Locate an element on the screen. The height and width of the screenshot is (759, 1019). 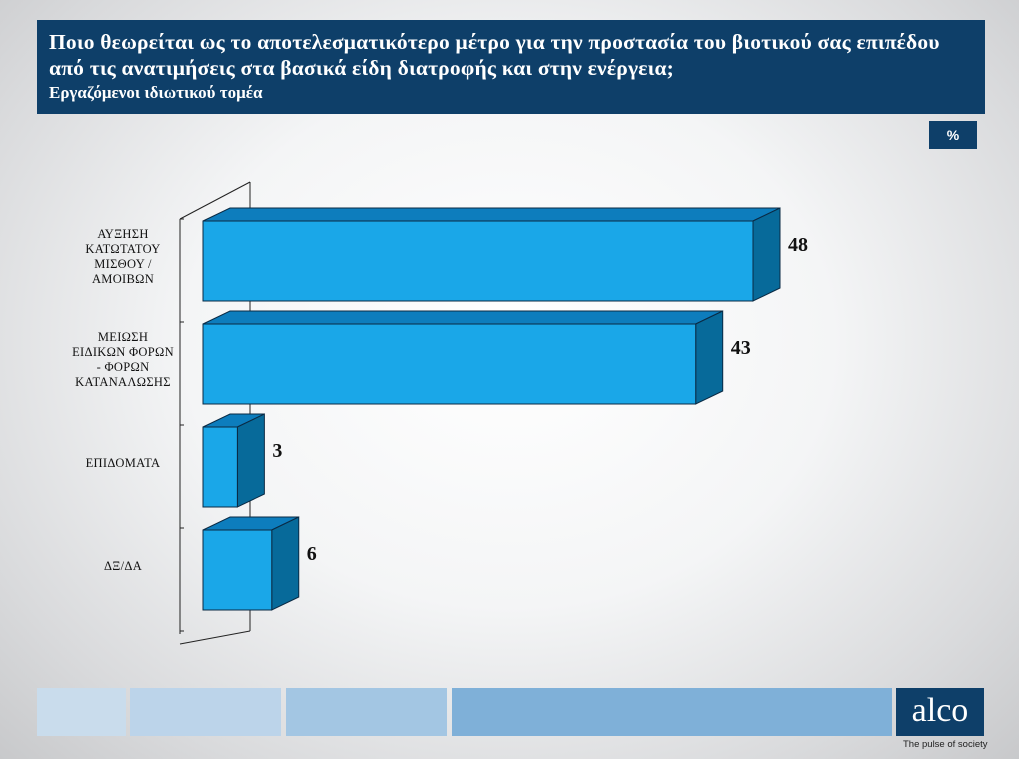
category-label: ΕΠΙΔΟΜΑΤΑ is located at coordinates (123, 462).